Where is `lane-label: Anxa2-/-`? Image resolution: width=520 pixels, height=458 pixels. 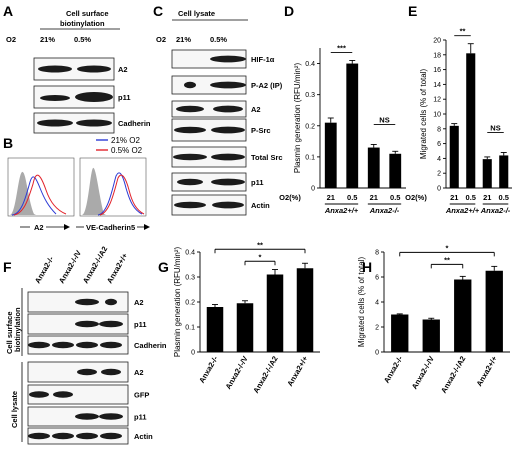
lane-label: Anxa2-/- is located at coordinates (44, 269).